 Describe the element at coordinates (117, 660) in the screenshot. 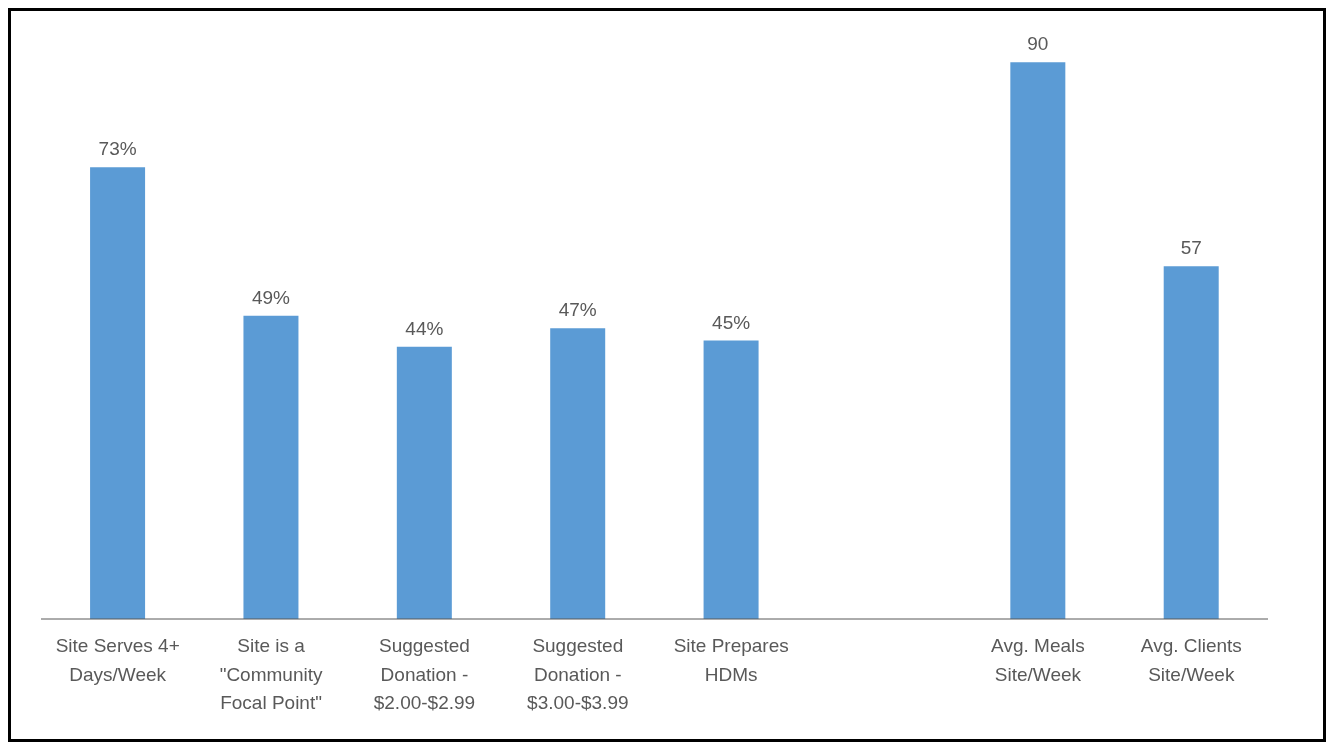

I see `x-tick-label: Site Serves 4+ Days/Week` at that location.